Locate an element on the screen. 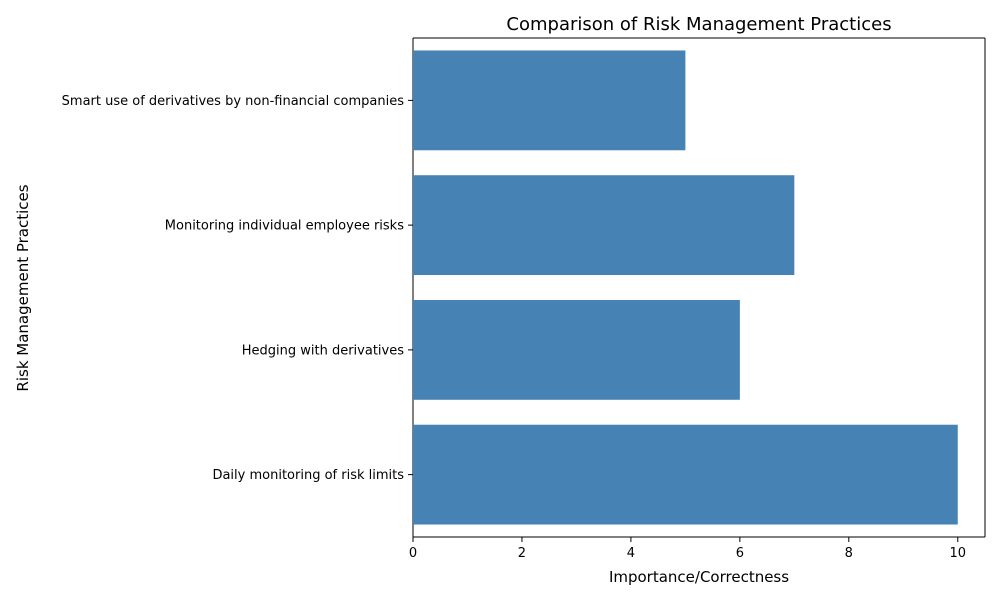 The width and height of the screenshot is (1000, 604). y-tick-label: Daily monitoring of risk limits is located at coordinates (308, 475).